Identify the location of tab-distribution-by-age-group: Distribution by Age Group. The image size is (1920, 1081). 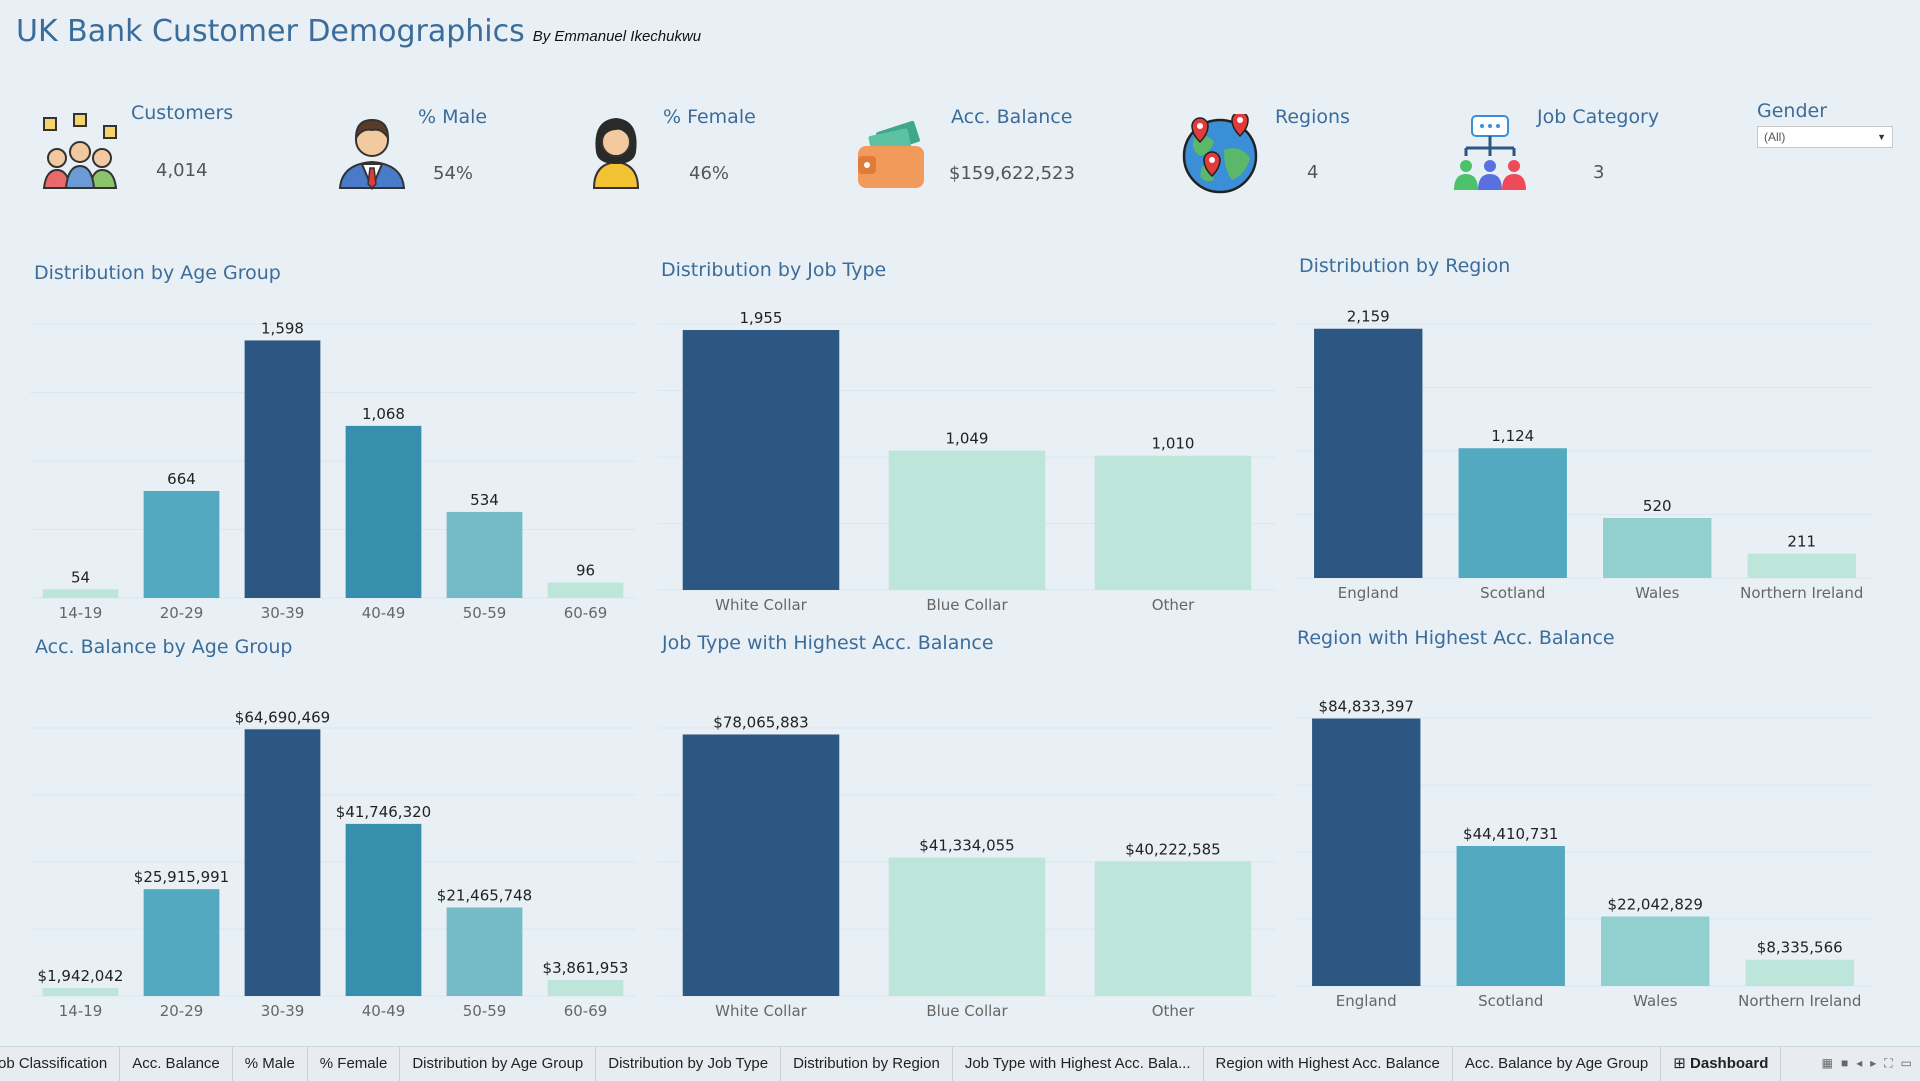
(498, 1064).